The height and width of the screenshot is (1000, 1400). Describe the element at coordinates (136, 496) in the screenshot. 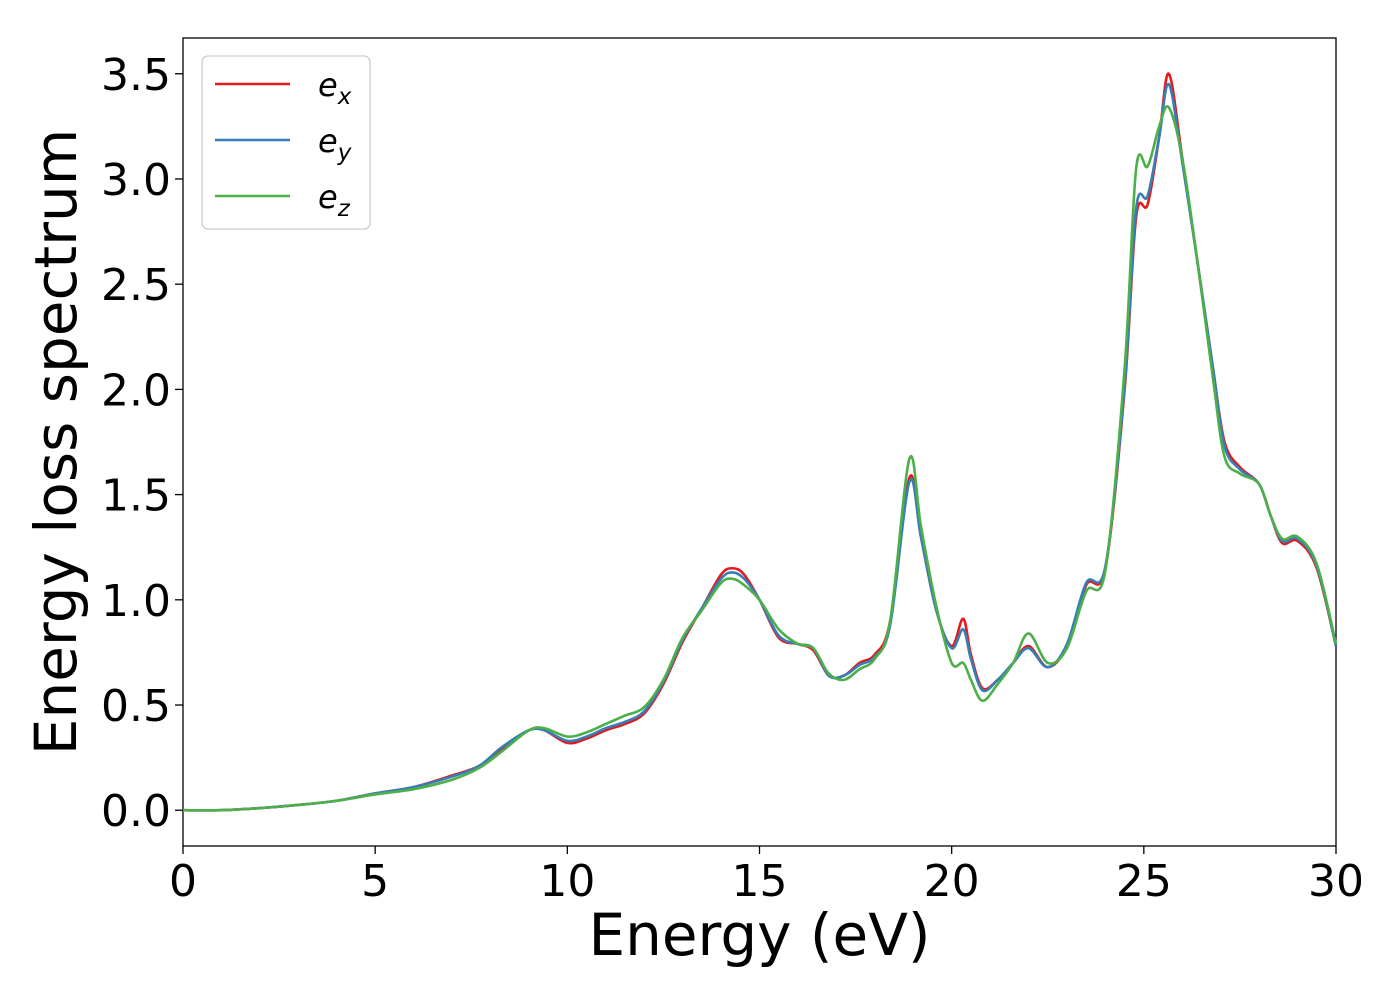

I see `y-tick-label: 1.5` at that location.